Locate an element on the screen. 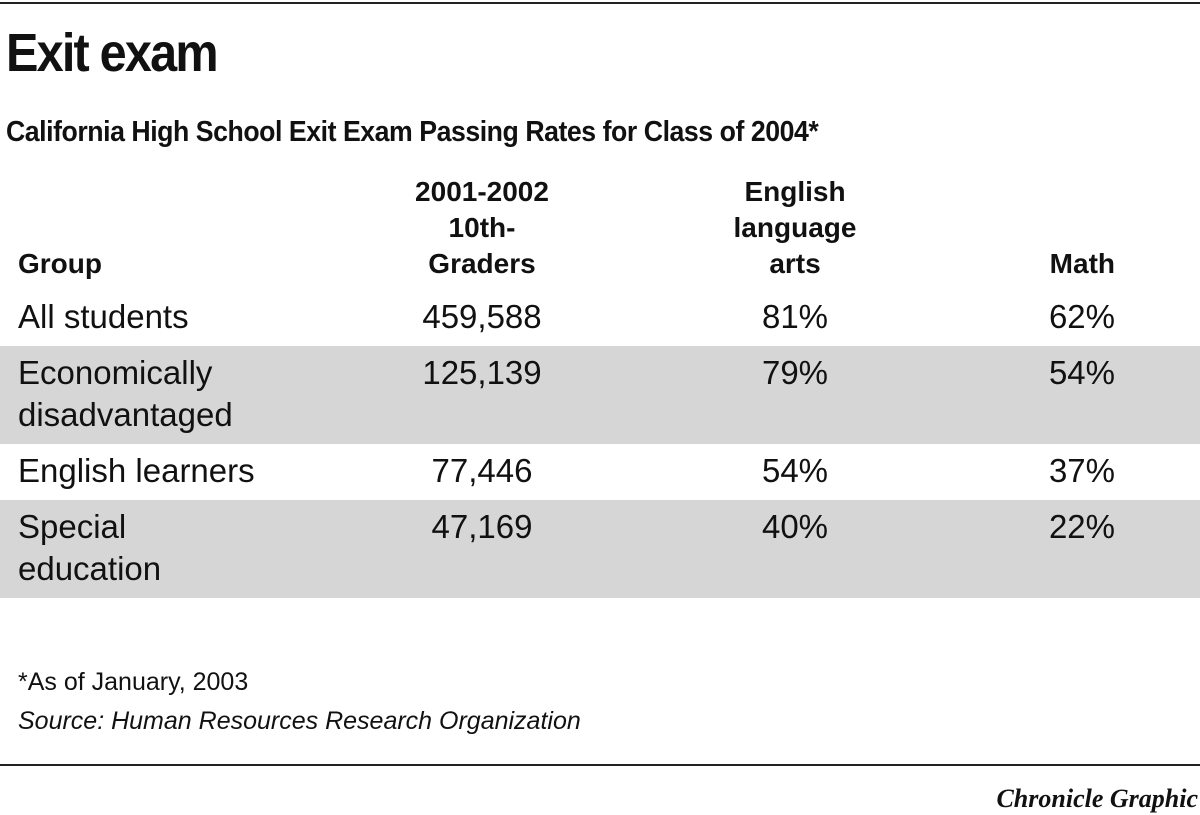 Image resolution: width=1200 pixels, height=815 pixels. table-cell: 40% is located at coordinates (795, 526).